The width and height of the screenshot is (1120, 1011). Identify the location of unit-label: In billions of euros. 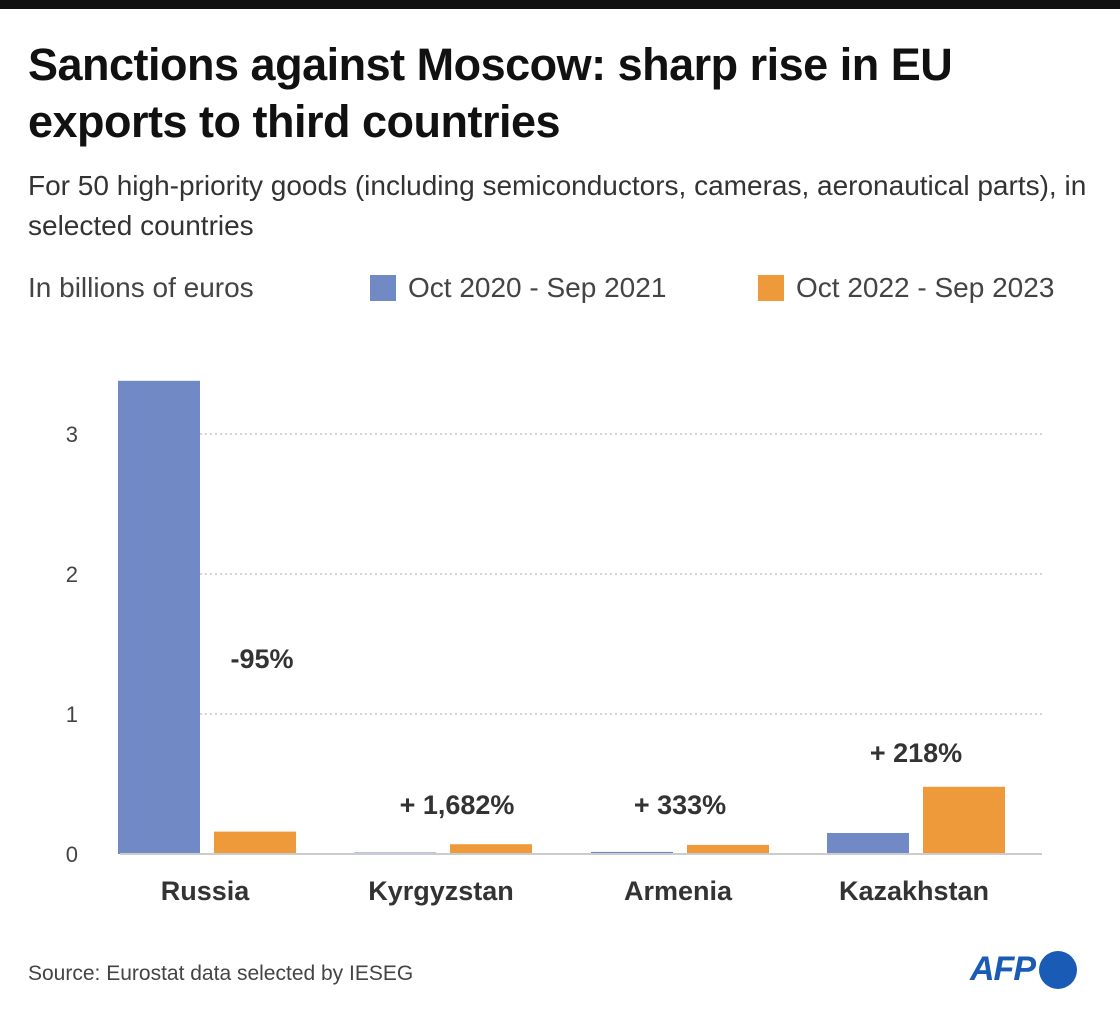
(141, 287).